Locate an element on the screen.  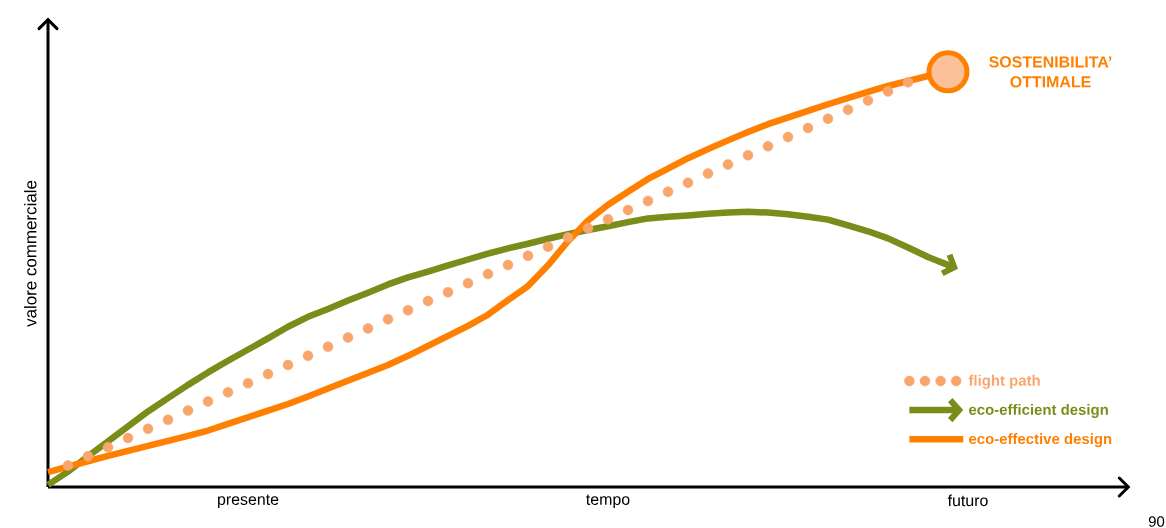
x-tick-label: futuro is located at coordinates (967, 500).